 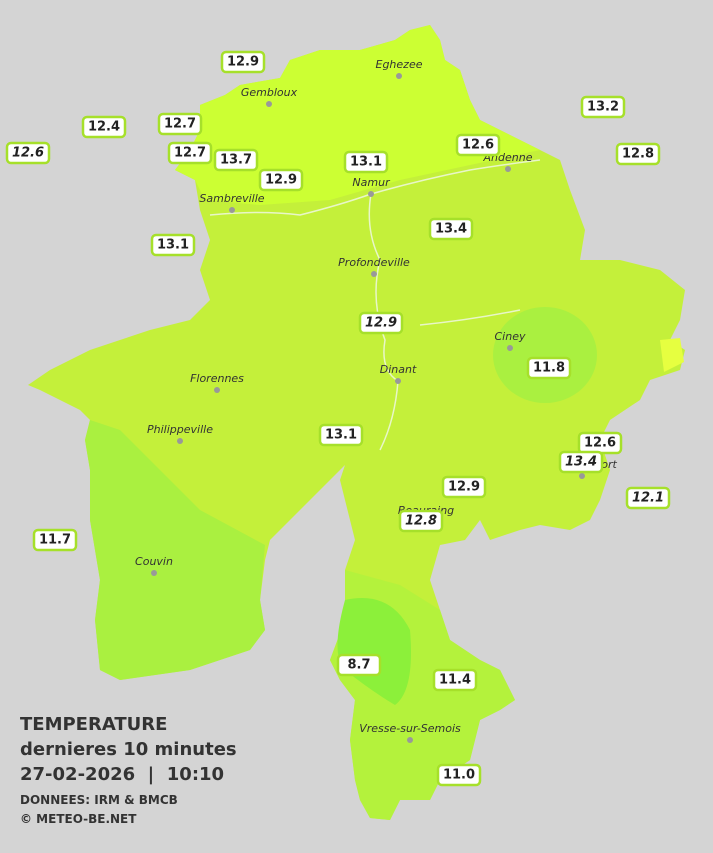 I want to click on station: 11.0, so click(x=459, y=775).